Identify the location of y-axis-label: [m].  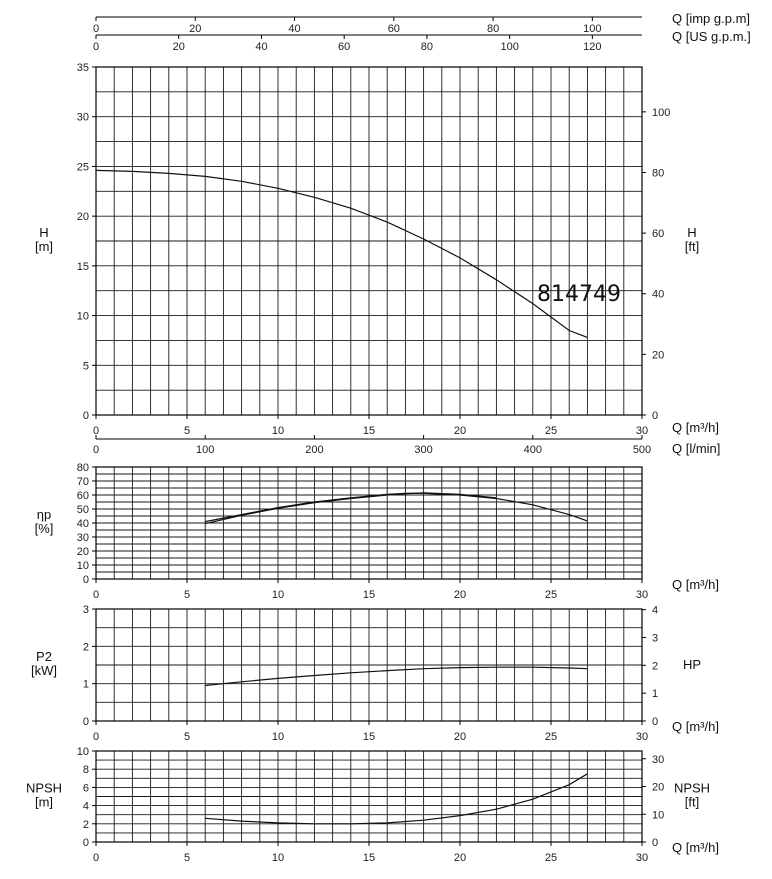
(44, 802).